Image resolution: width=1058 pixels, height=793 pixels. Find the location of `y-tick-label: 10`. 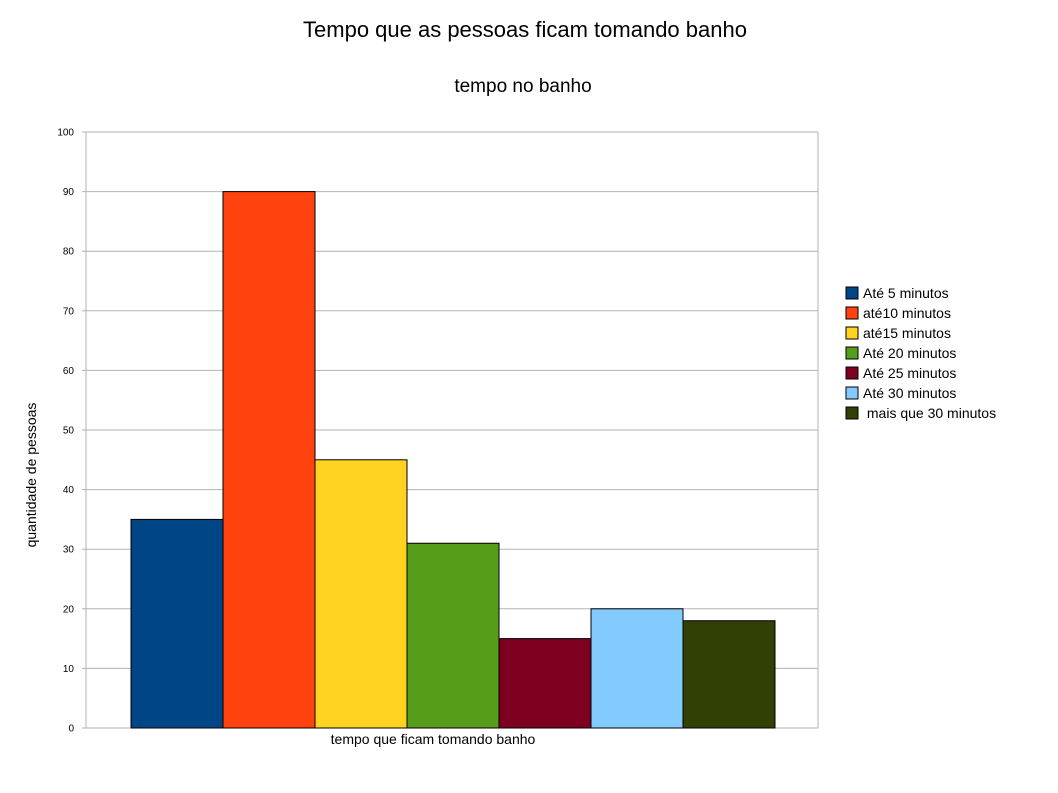

y-tick-label: 10 is located at coordinates (69, 669).